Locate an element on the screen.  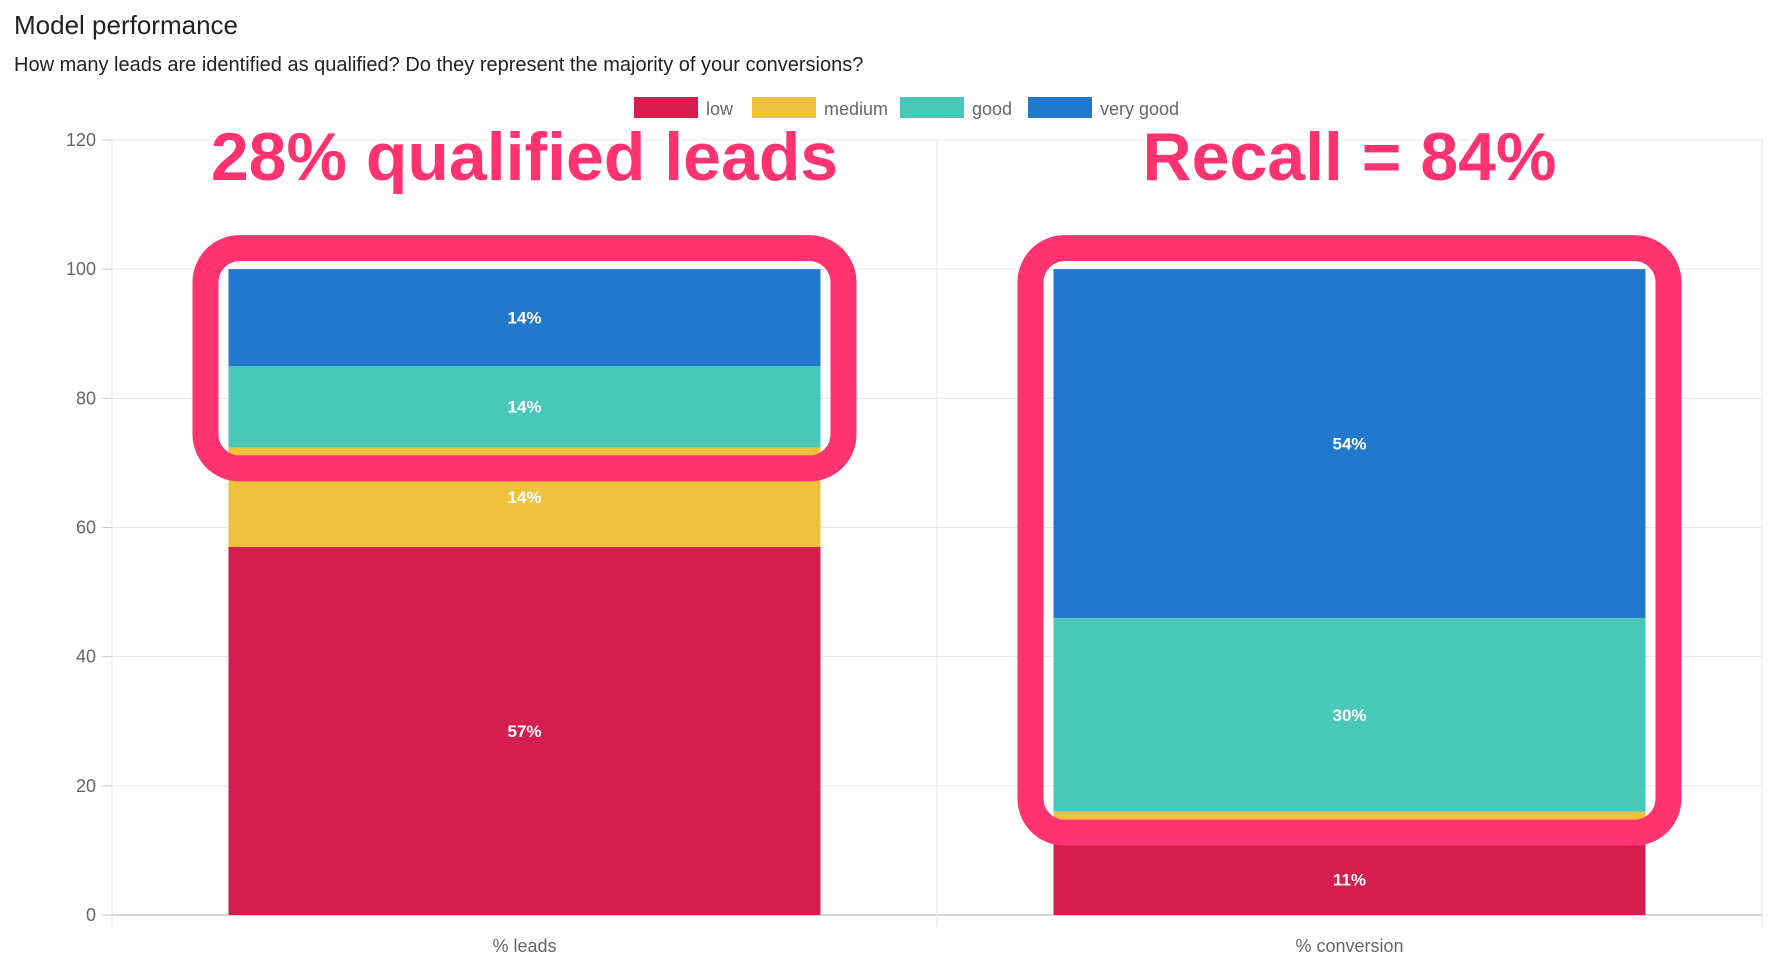
x-category-label: % conversion is located at coordinates (1349, 946).